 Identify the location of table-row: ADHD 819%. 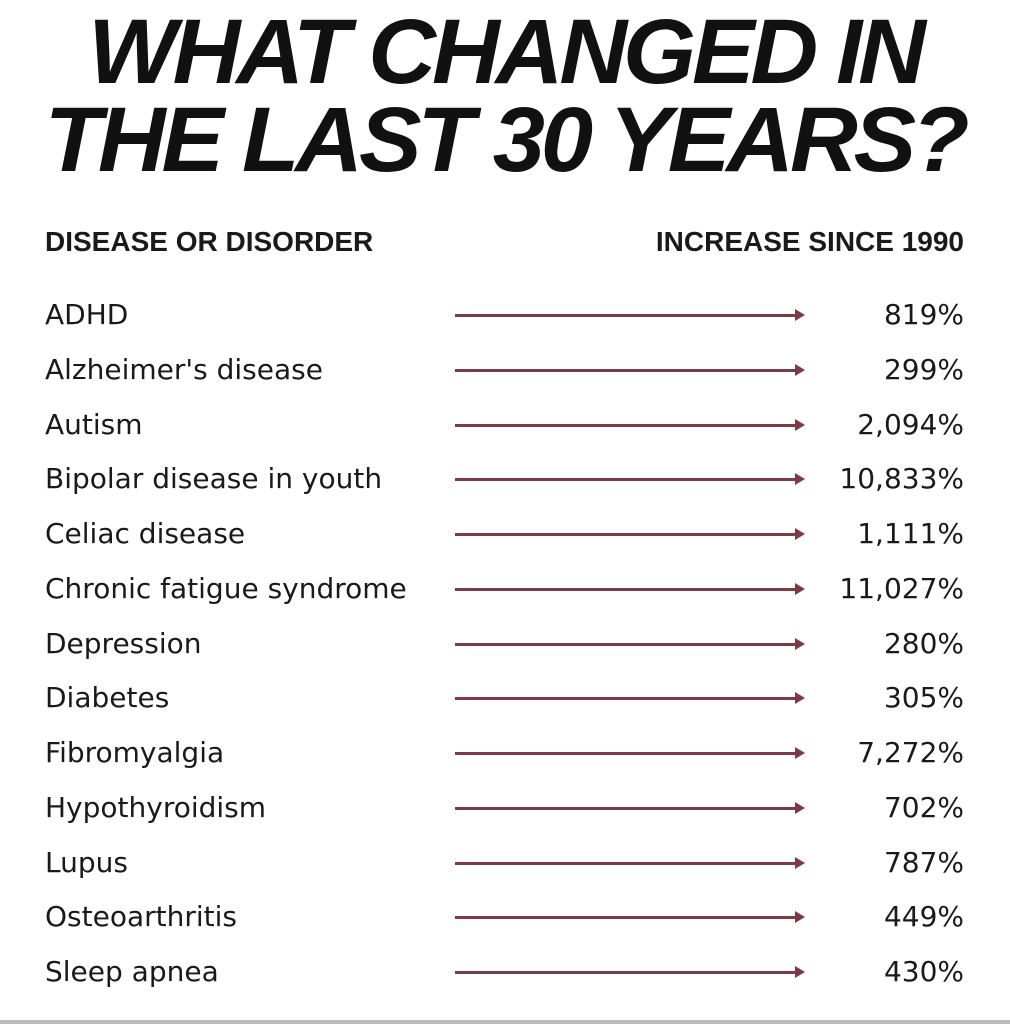
(505, 315).